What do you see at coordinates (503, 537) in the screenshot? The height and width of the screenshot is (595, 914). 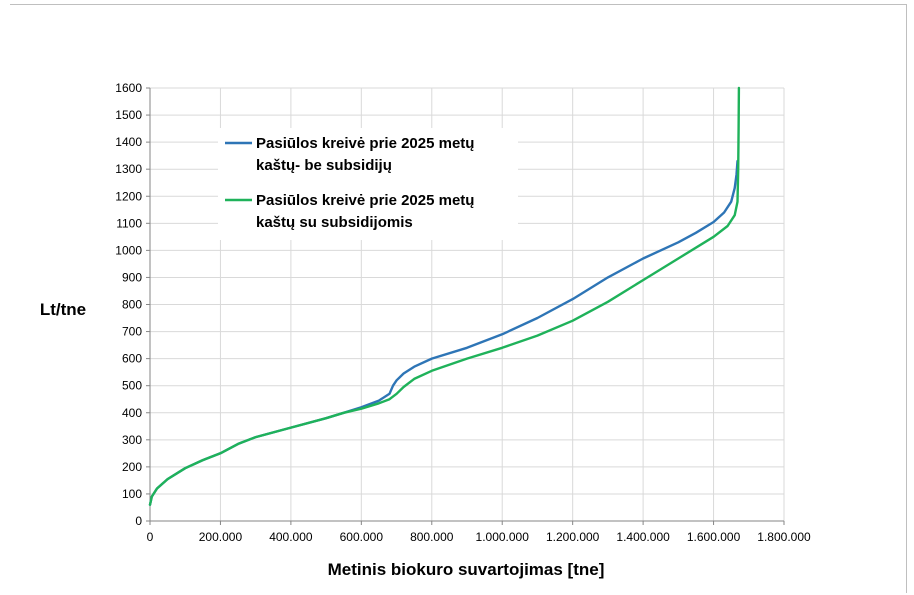 I see `x-tick-label: 1.000.000` at bounding box center [503, 537].